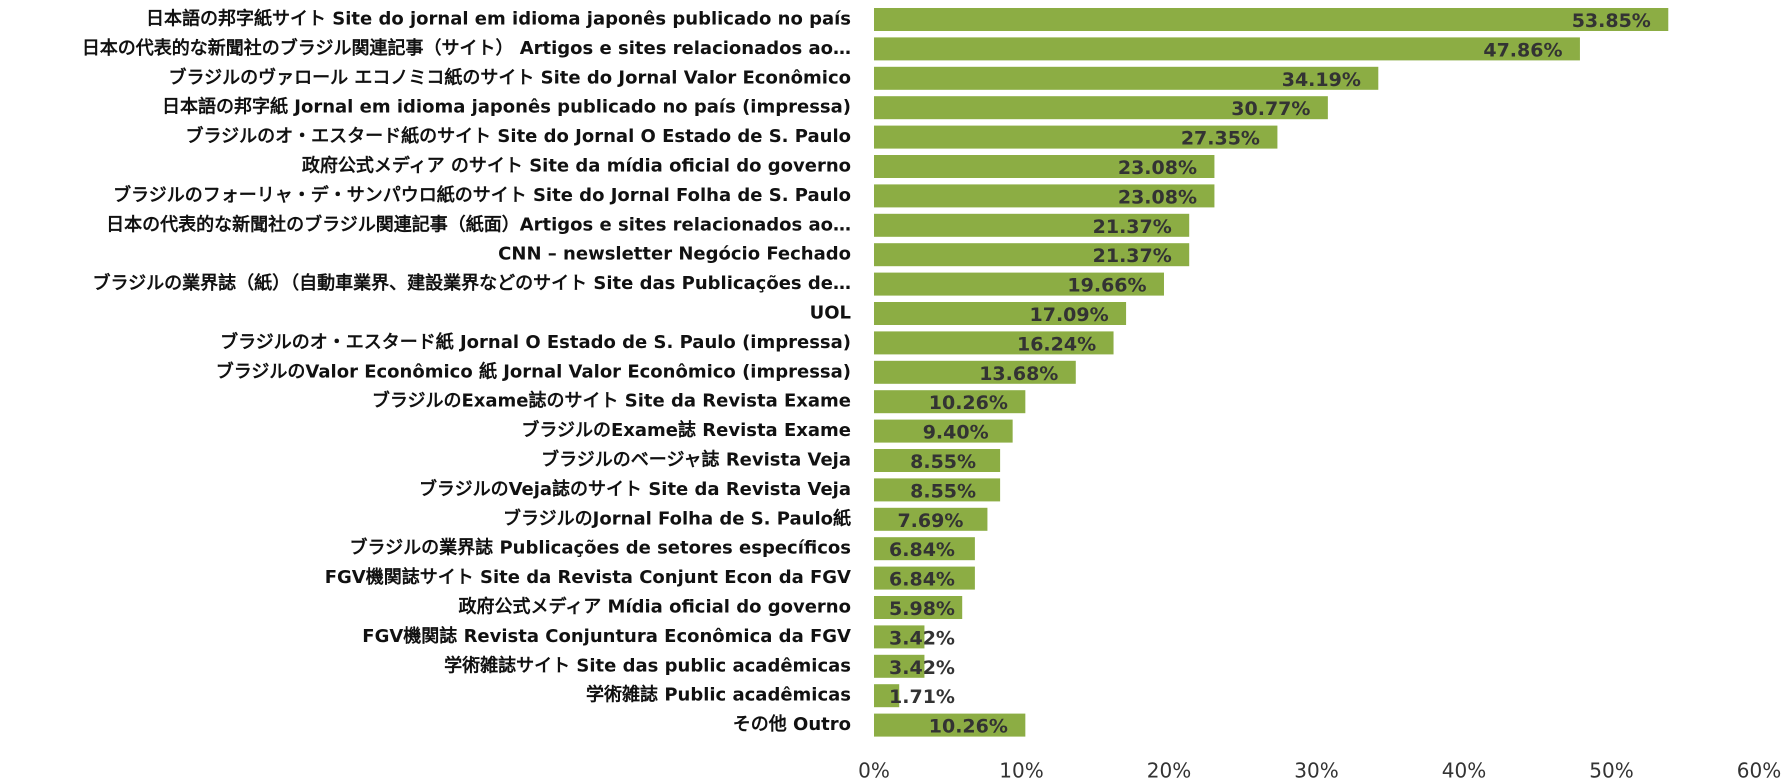  Describe the element at coordinates (1522, 50) in the screenshot. I see `value-label: 47.86%` at that location.